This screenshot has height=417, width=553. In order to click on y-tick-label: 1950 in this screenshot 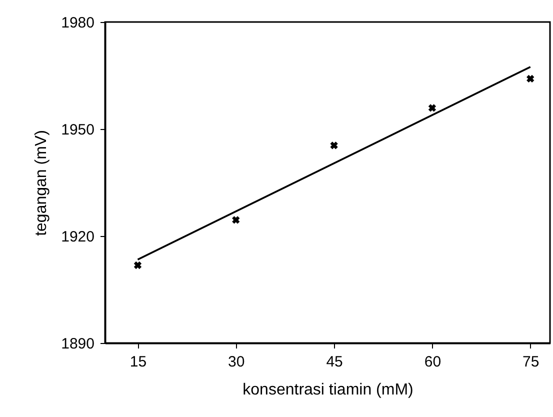, I will do `click(77, 130)`.